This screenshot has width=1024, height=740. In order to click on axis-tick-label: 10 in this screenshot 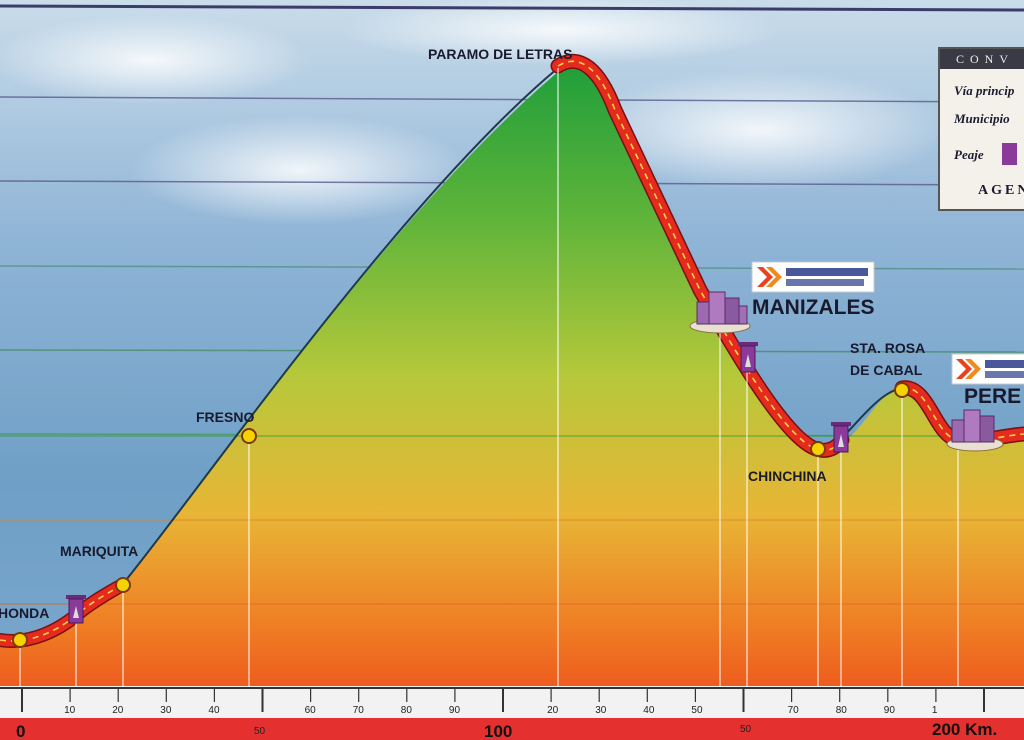, I will do `click(70, 710)`.